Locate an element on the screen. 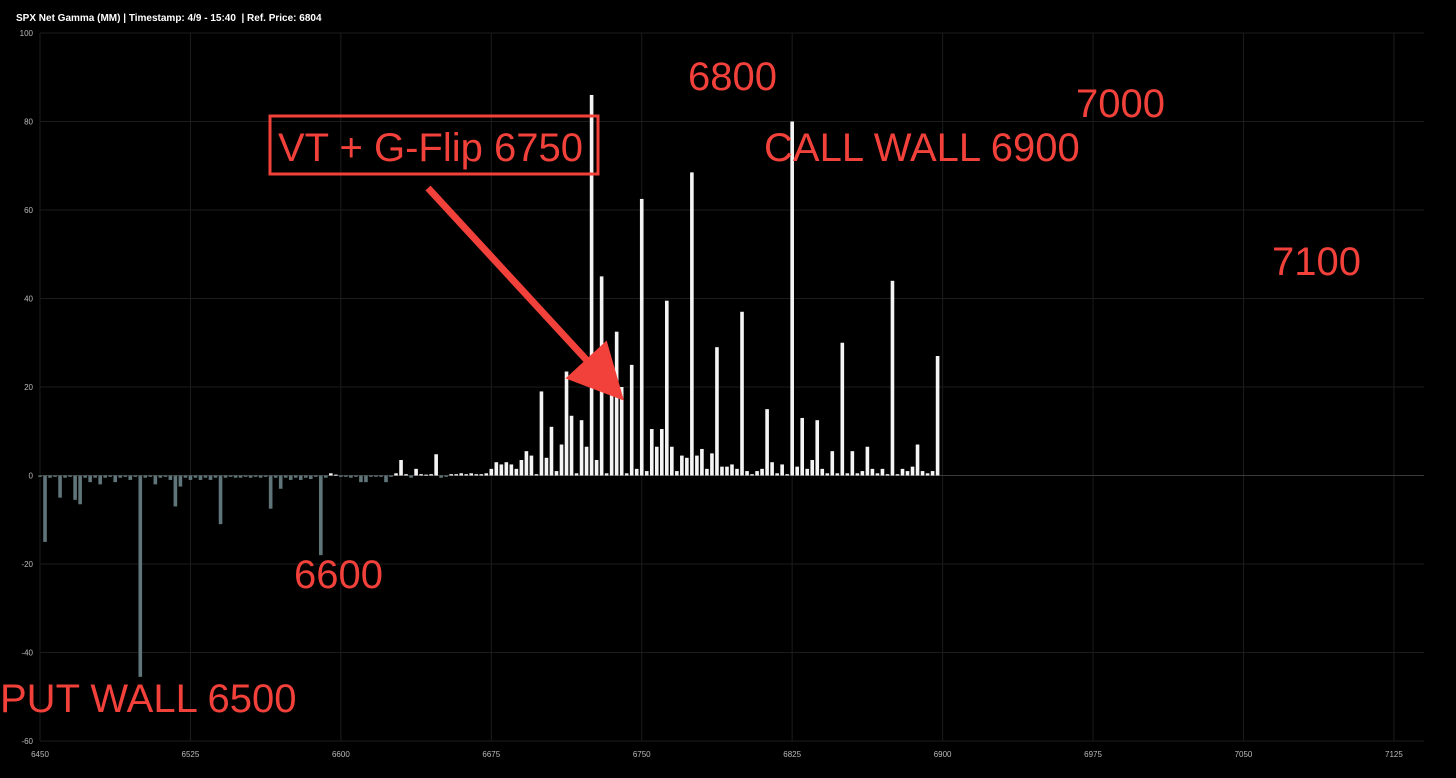 The height and width of the screenshot is (778, 1456). y-tick-label: 40 is located at coordinates (28, 299).